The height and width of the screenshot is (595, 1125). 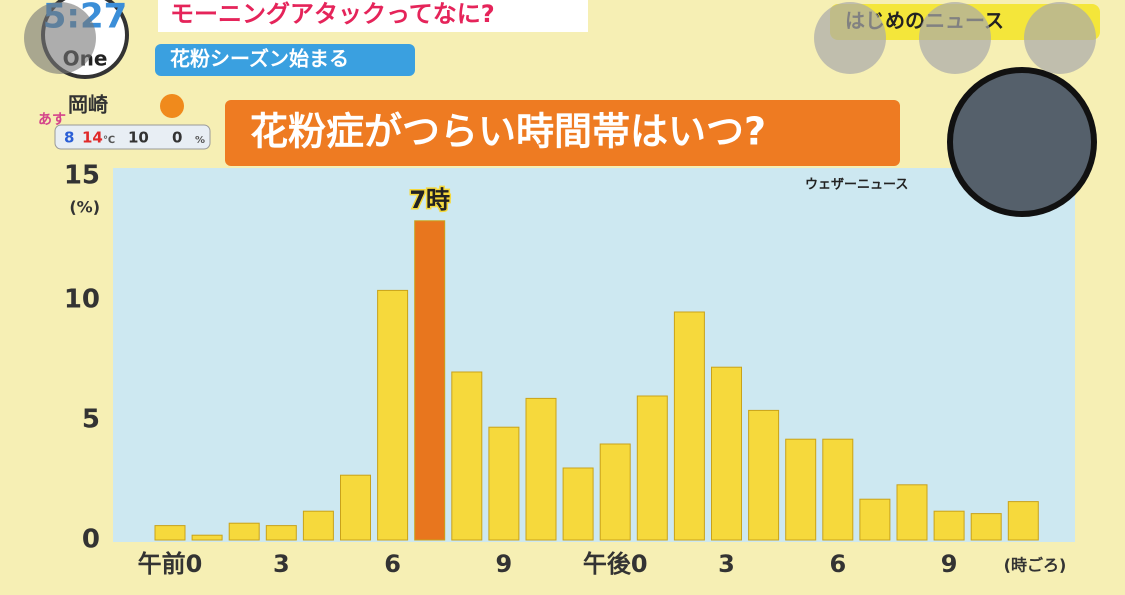 What do you see at coordinates (172, 106) in the screenshot?
I see `sun-icon` at bounding box center [172, 106].